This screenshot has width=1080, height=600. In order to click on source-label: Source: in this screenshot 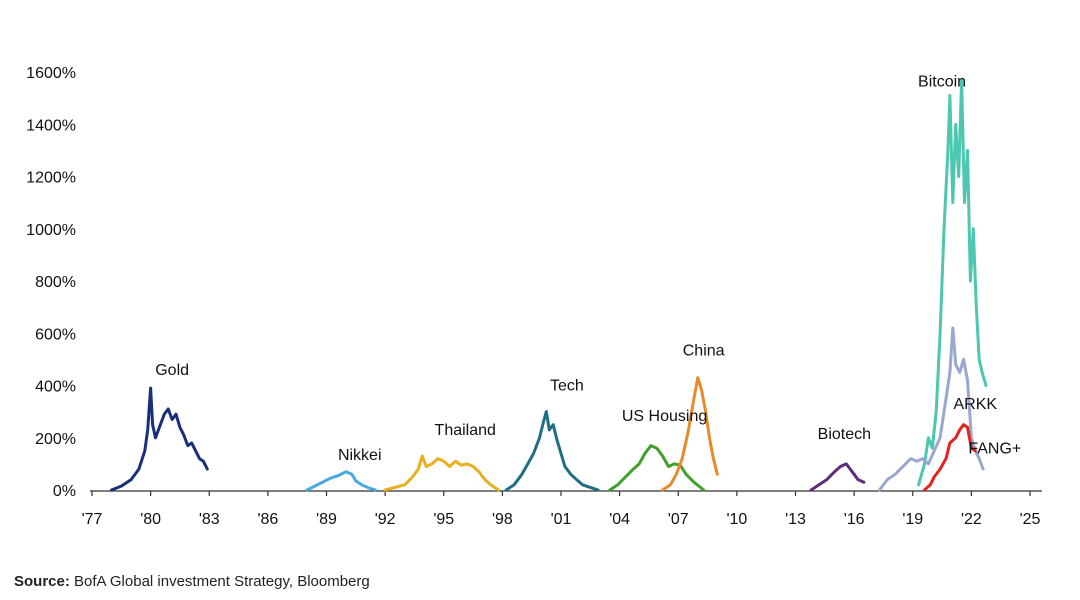, I will do `click(42, 581)`.